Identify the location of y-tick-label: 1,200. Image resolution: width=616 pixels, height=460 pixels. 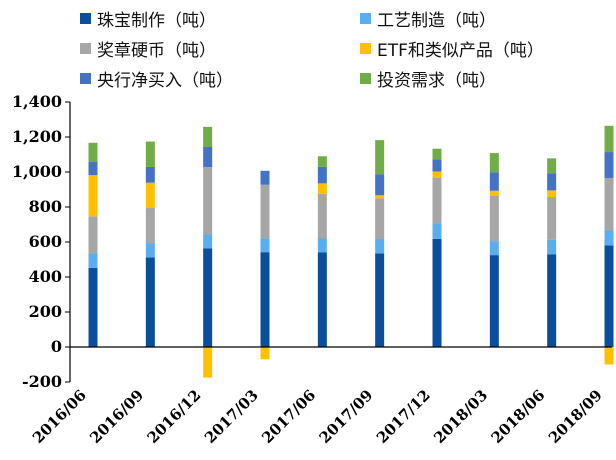
(37, 136).